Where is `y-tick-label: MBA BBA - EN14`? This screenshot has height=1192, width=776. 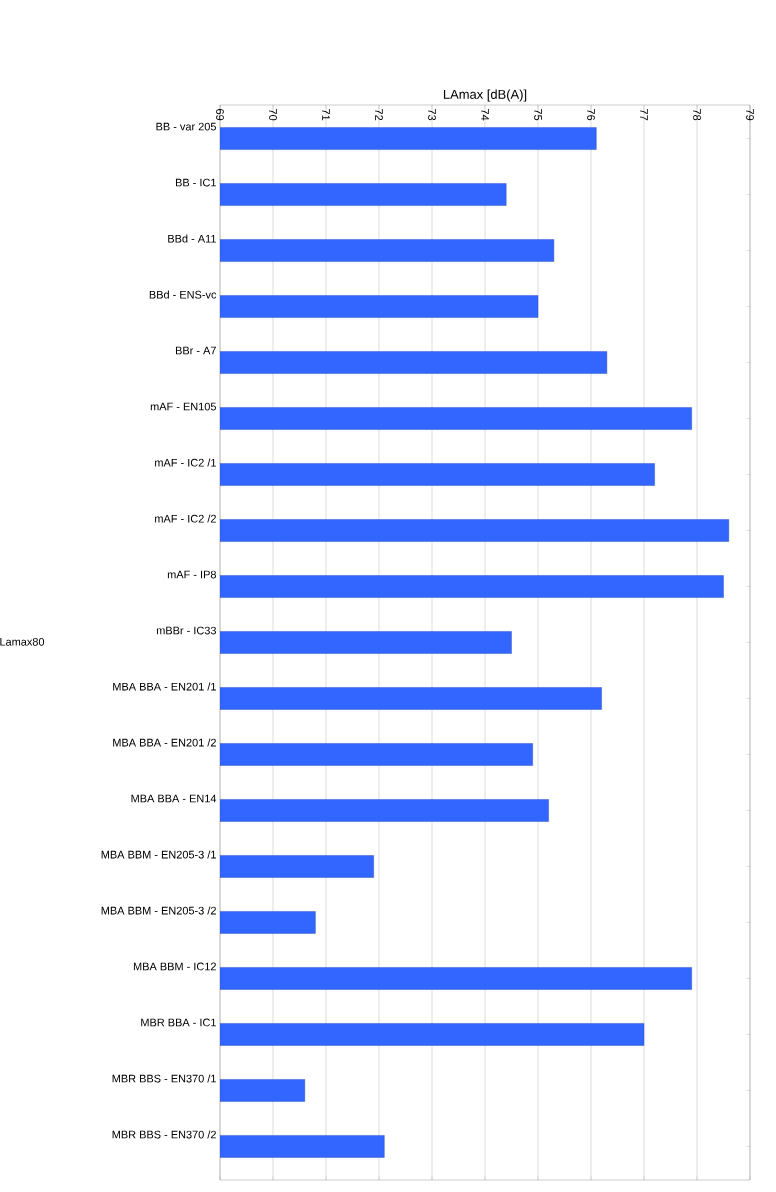
y-tick-label: MBA BBA - EN14 is located at coordinates (174, 798).